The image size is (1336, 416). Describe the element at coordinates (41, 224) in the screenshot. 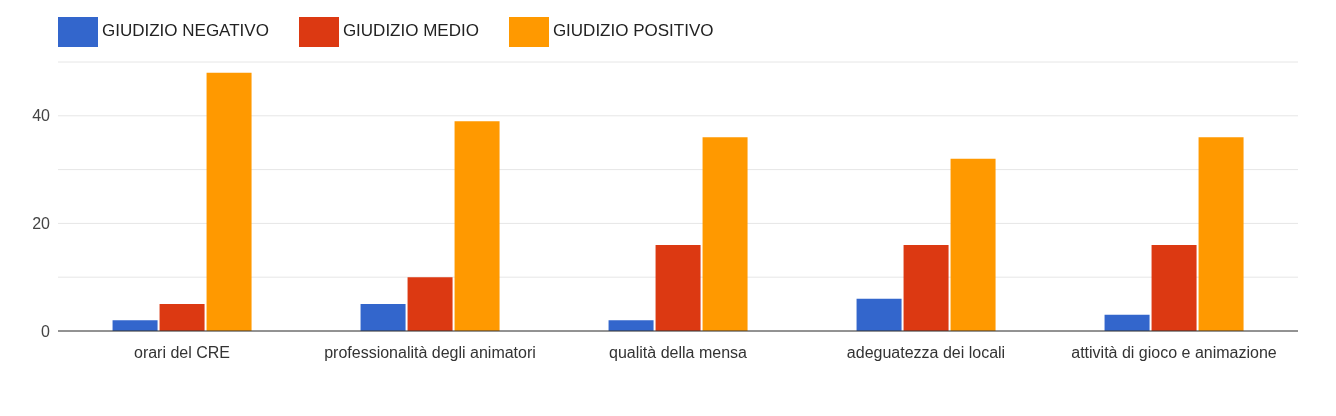

I see `y-tick-label: 20` at that location.